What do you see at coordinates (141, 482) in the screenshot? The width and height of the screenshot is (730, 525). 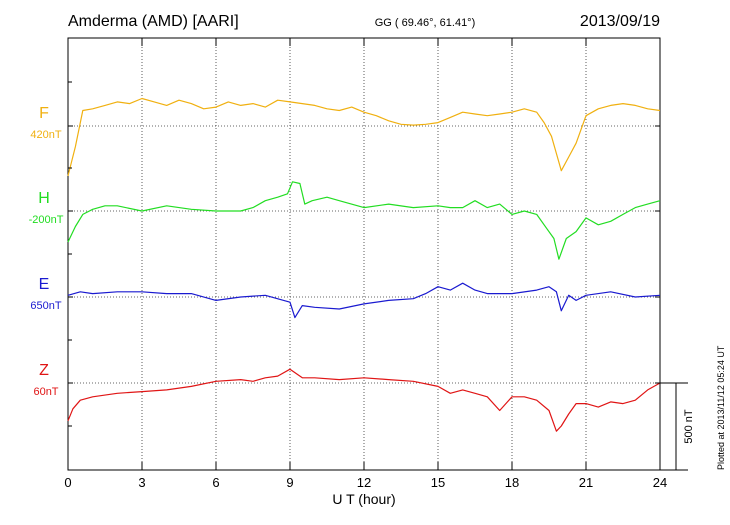 I see `x-tick-label: 3` at bounding box center [141, 482].